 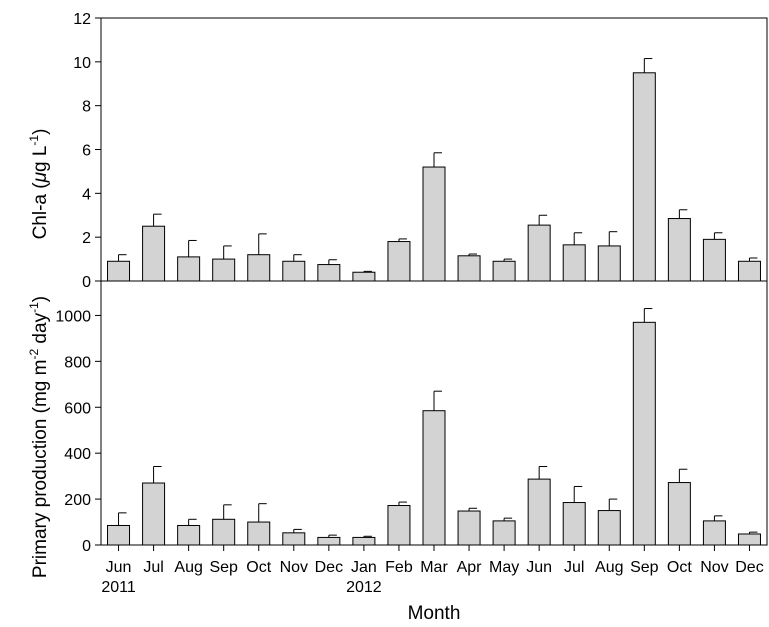 I want to click on chl-a-y-tick-label: 2, so click(x=86, y=238).